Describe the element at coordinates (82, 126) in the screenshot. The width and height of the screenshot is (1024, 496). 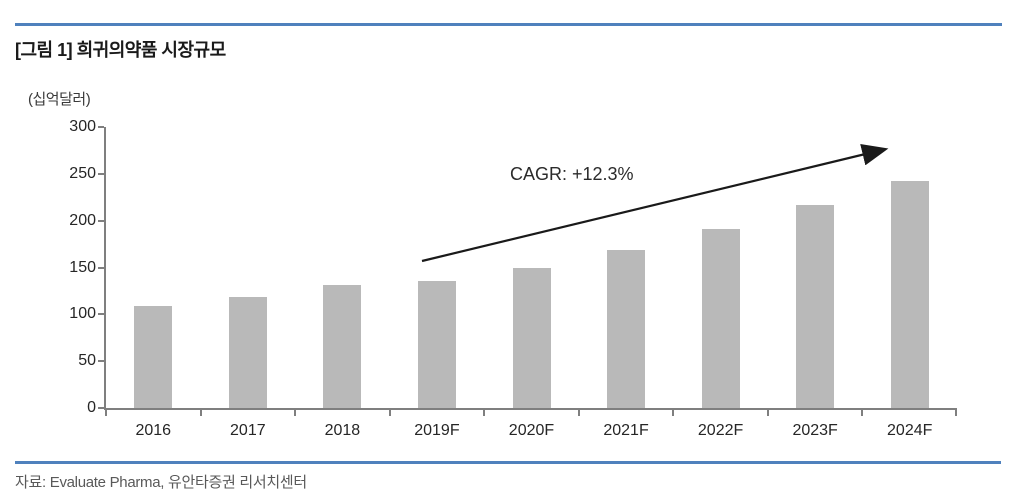
I see `y-tick-label-300: 300` at that location.